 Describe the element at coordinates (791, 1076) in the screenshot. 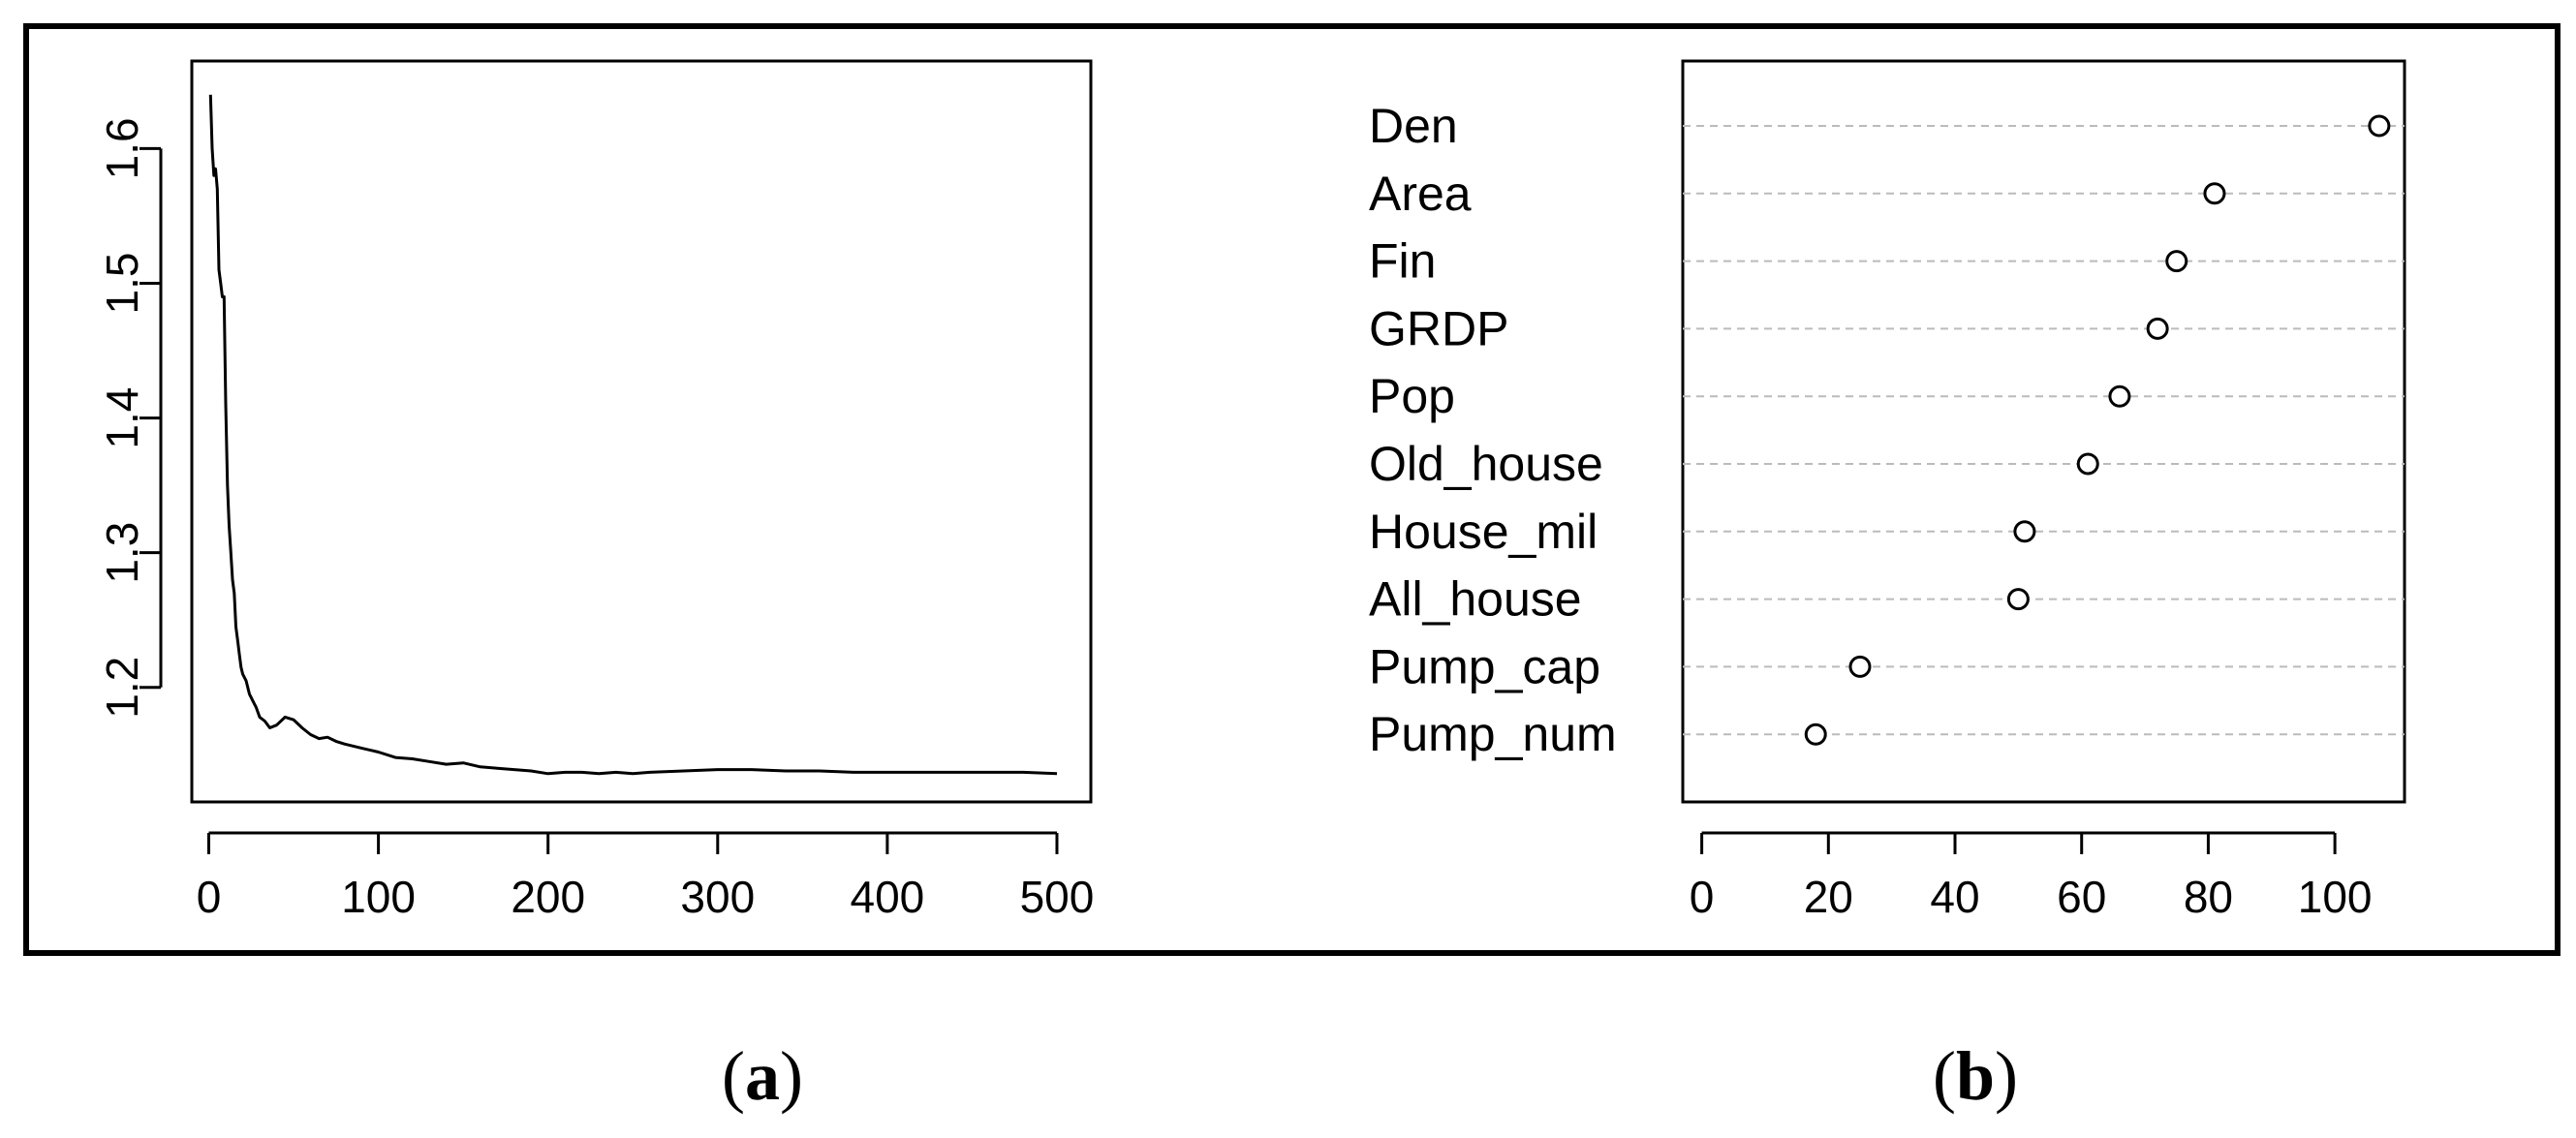

I see `panel-a-caption-close: )` at that location.